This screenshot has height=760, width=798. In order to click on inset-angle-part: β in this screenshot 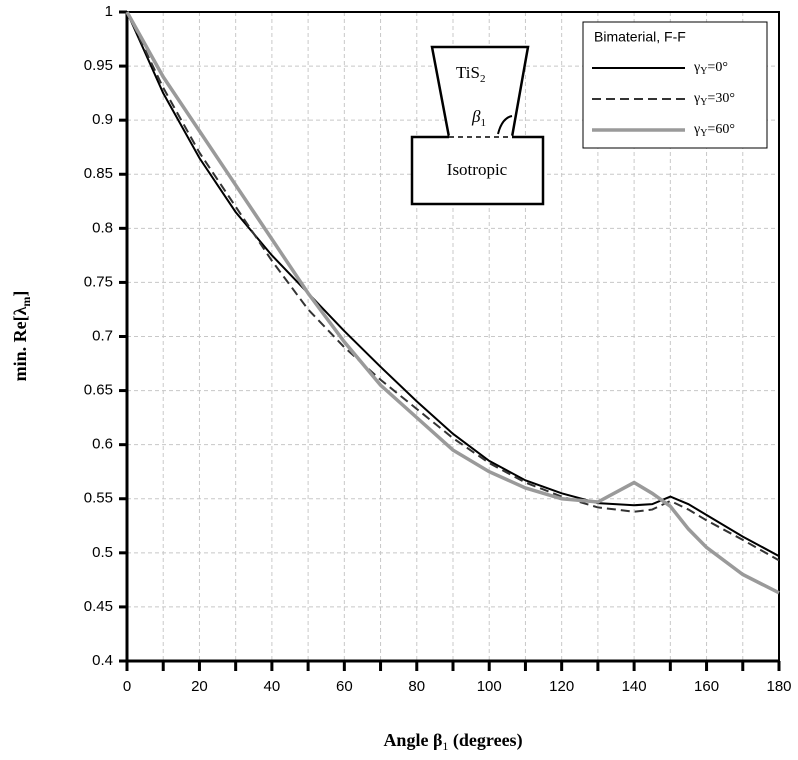, I will do `click(476, 116)`.